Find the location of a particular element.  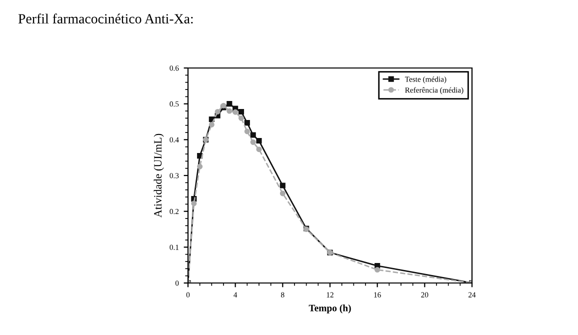

chart-title: Perfil farmacocinético Anti-Xa: is located at coordinates (105, 19).